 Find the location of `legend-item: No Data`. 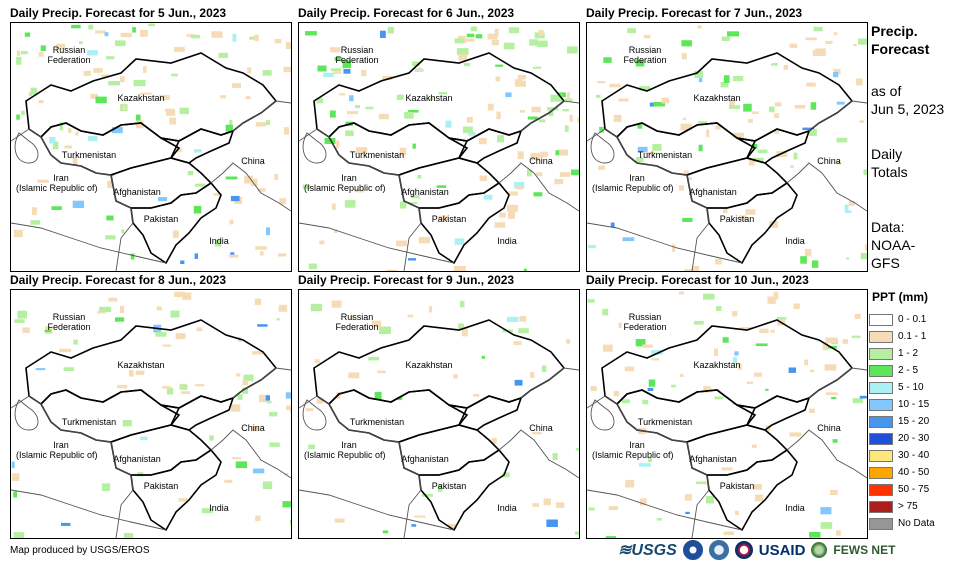

legend-item: No Data is located at coordinates (902, 523).